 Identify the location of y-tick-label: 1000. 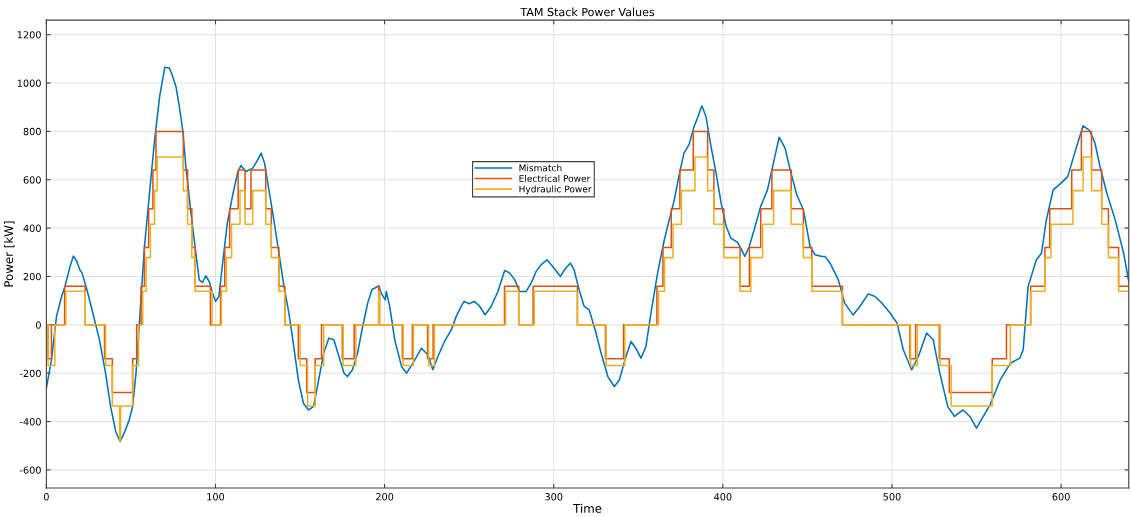
(29, 83).